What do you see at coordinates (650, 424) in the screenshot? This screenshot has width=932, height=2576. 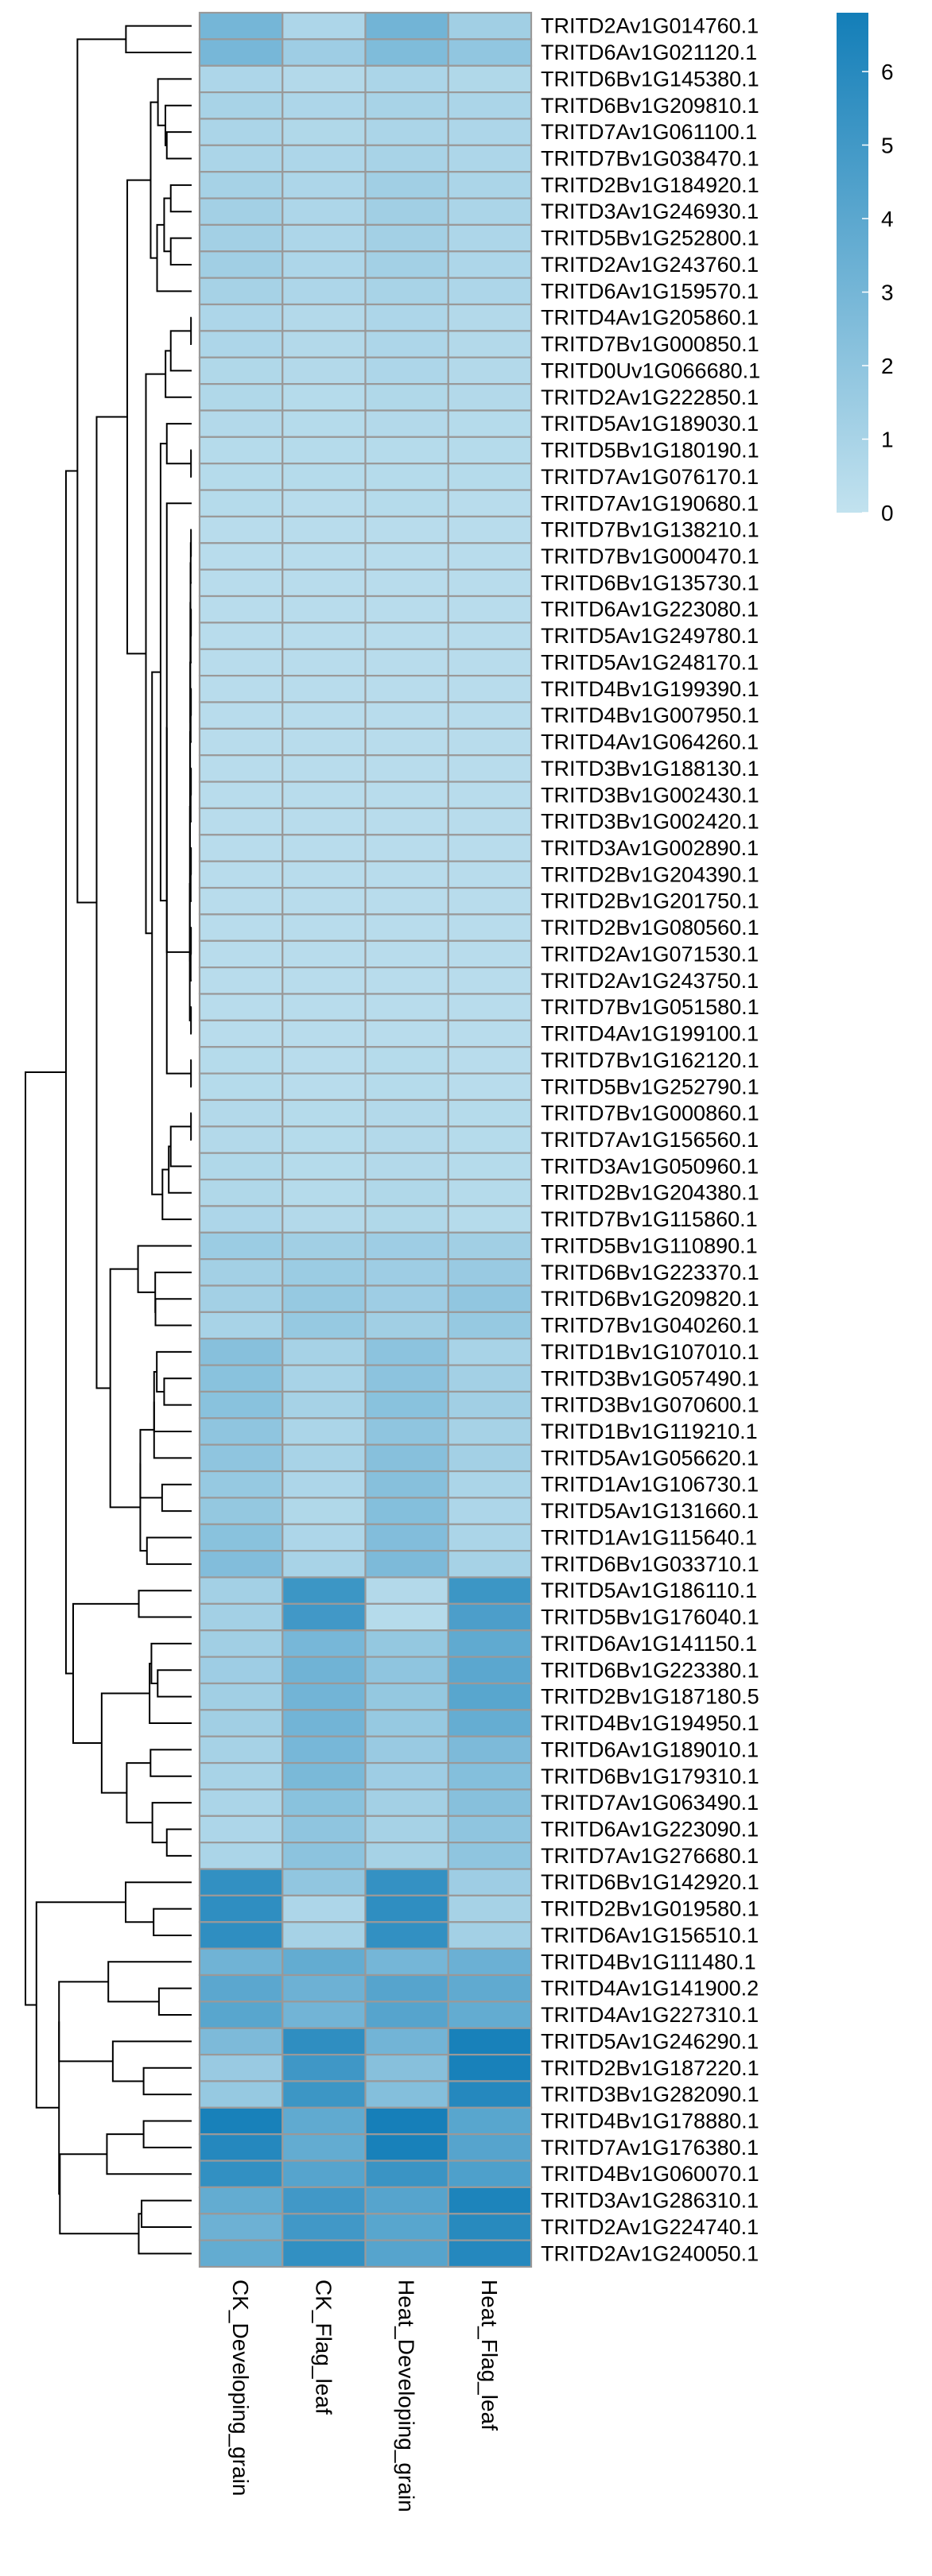 I see `row-label: TRITD5Av1G189030.1` at bounding box center [650, 424].